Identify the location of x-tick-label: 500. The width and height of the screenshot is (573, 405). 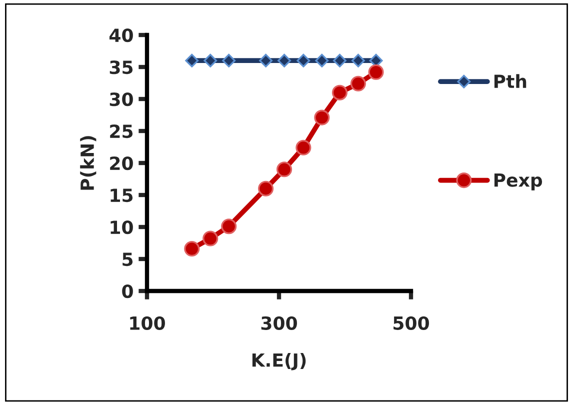
(411, 323).